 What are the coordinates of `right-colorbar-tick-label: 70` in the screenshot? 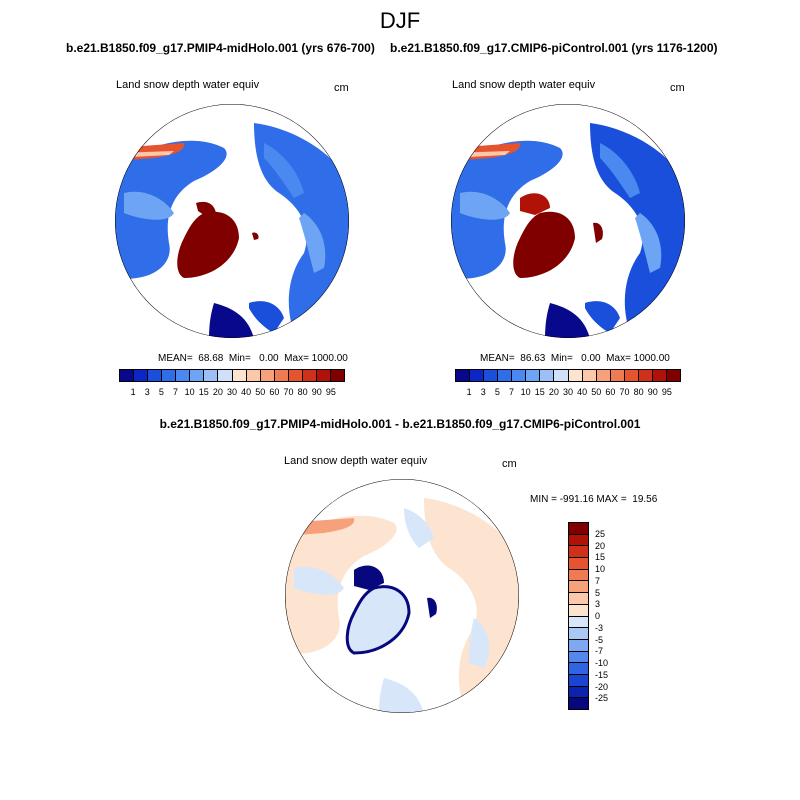 It's located at (624, 392).